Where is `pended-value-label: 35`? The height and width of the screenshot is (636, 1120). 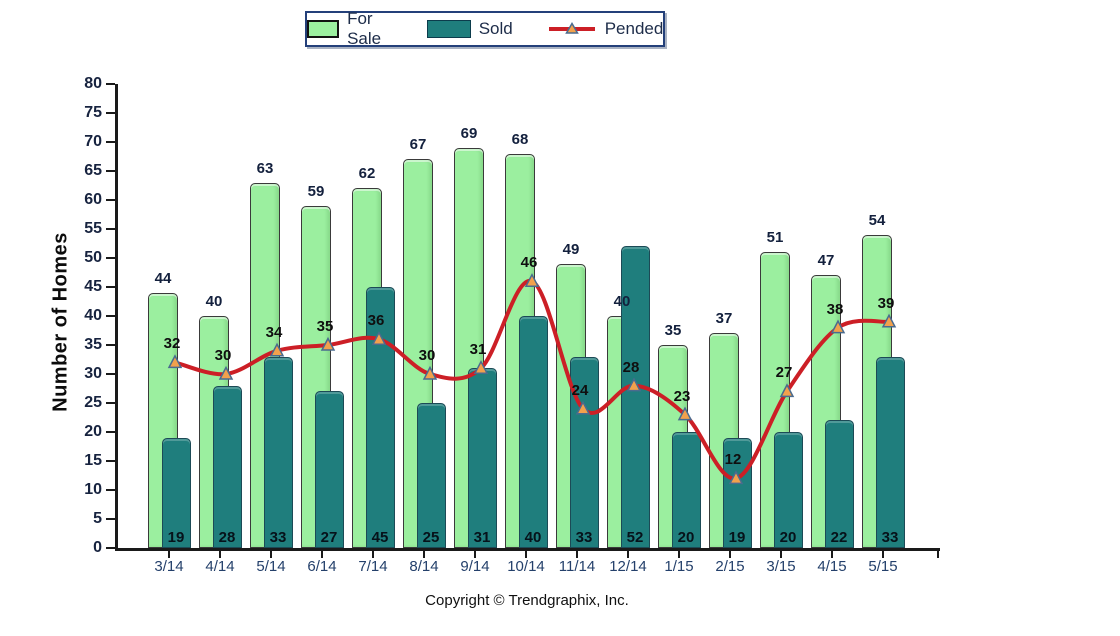
pended-value-label: 35 is located at coordinates (325, 326).